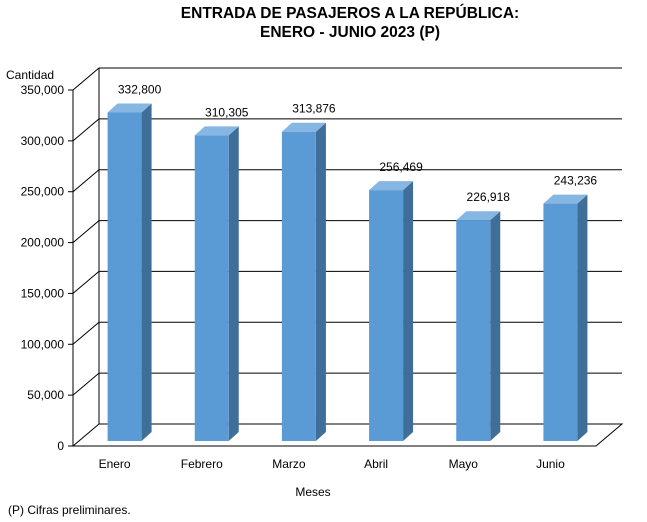  Describe the element at coordinates (43, 243) in the screenshot. I see `y-tick-label: 200,000` at that location.